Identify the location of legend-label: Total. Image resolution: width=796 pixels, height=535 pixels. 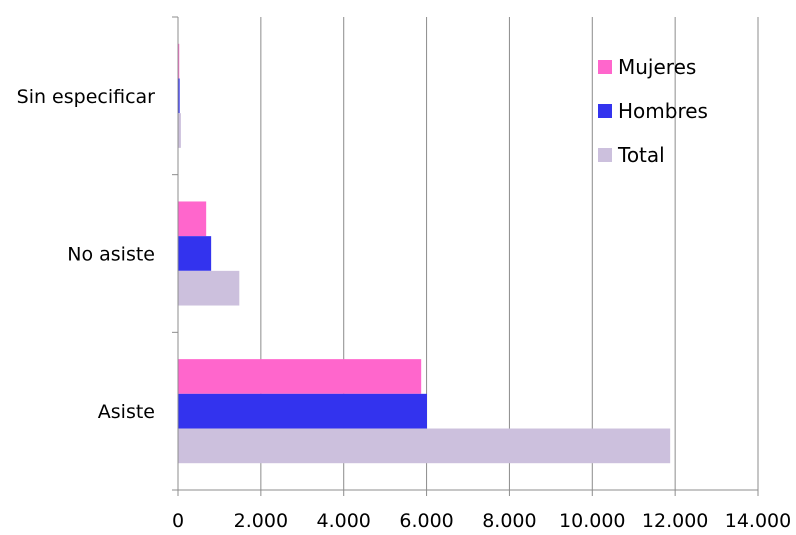
(641, 155).